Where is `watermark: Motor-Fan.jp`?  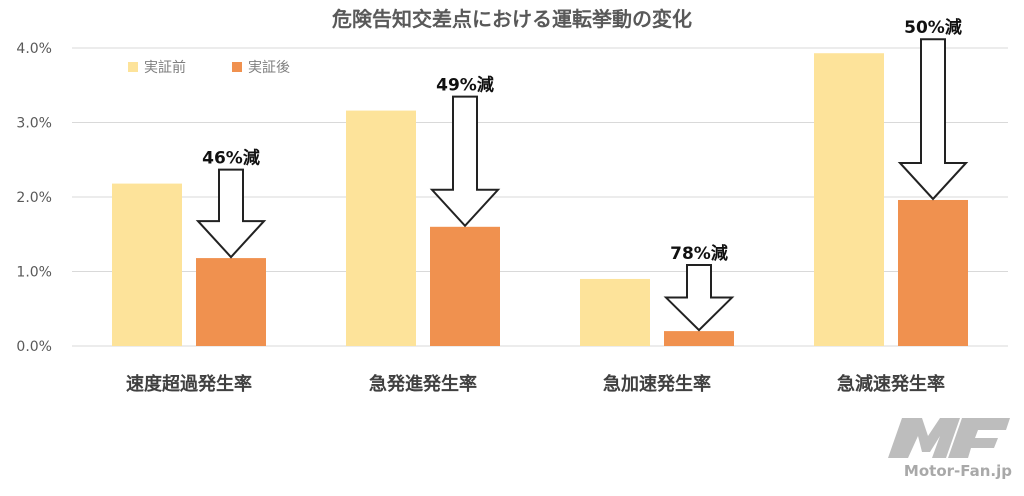 watermark: Motor-Fan.jp is located at coordinates (950, 449).